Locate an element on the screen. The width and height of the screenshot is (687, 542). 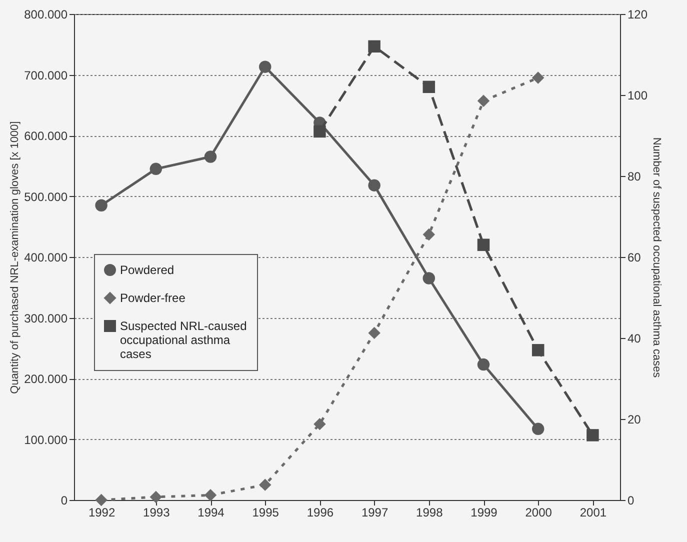
x-tick-label: 1992 is located at coordinates (102, 513).